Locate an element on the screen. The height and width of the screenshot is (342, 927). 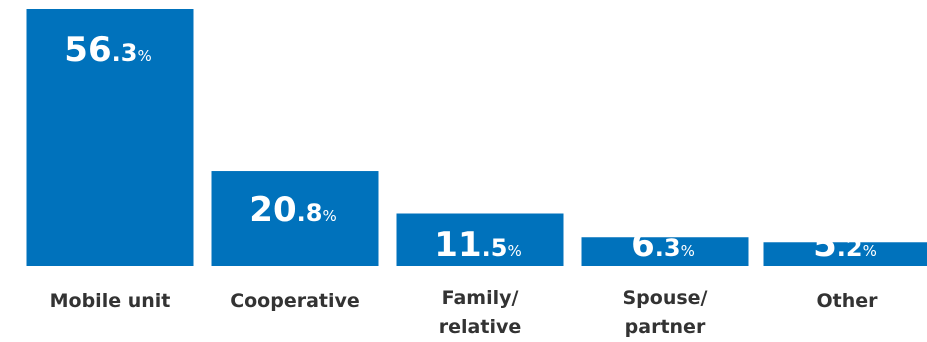
category-label-4: Other is located at coordinates (847, 301).